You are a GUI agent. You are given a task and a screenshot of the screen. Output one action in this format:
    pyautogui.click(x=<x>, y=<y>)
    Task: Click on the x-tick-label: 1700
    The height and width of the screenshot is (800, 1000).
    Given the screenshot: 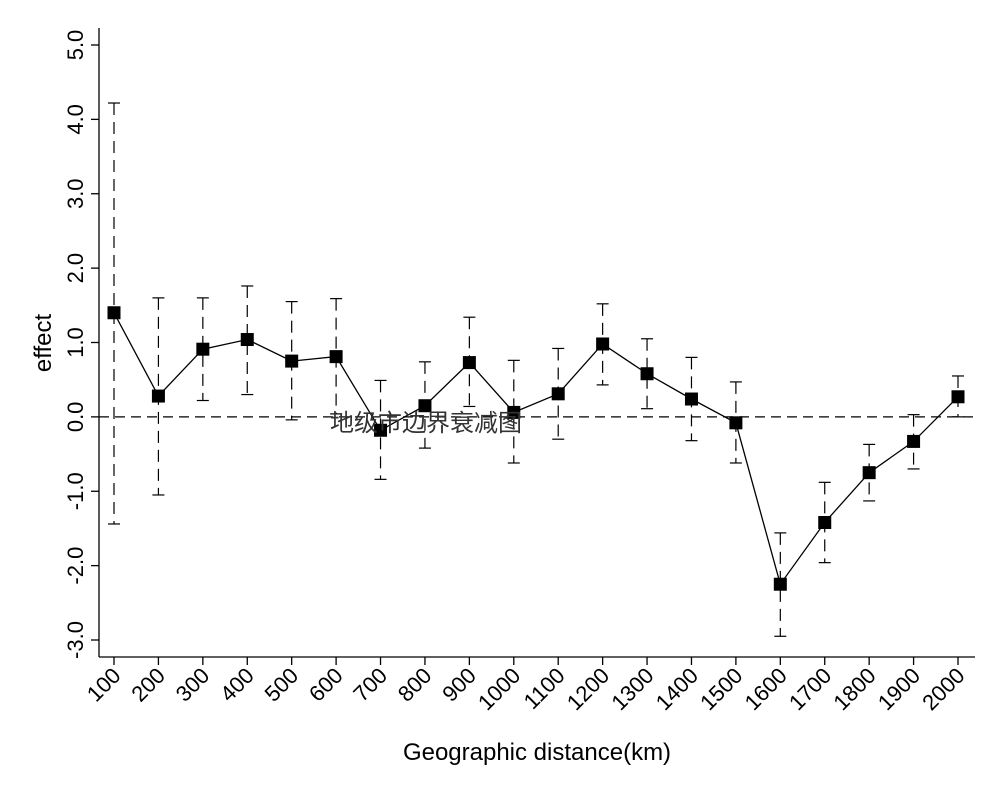 What is the action you would take?
    pyautogui.click(x=810, y=689)
    